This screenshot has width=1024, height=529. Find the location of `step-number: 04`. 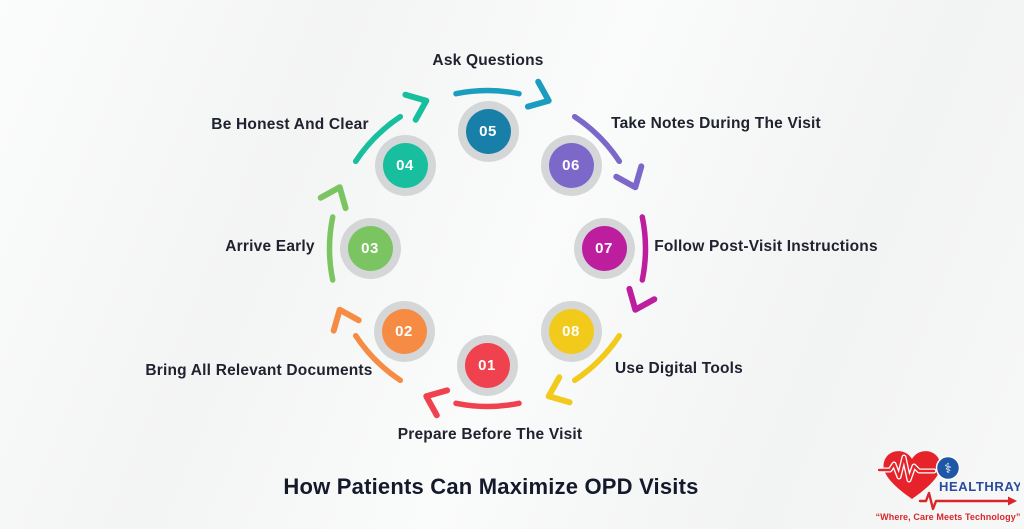

step-number: 04 is located at coordinates (405, 165).